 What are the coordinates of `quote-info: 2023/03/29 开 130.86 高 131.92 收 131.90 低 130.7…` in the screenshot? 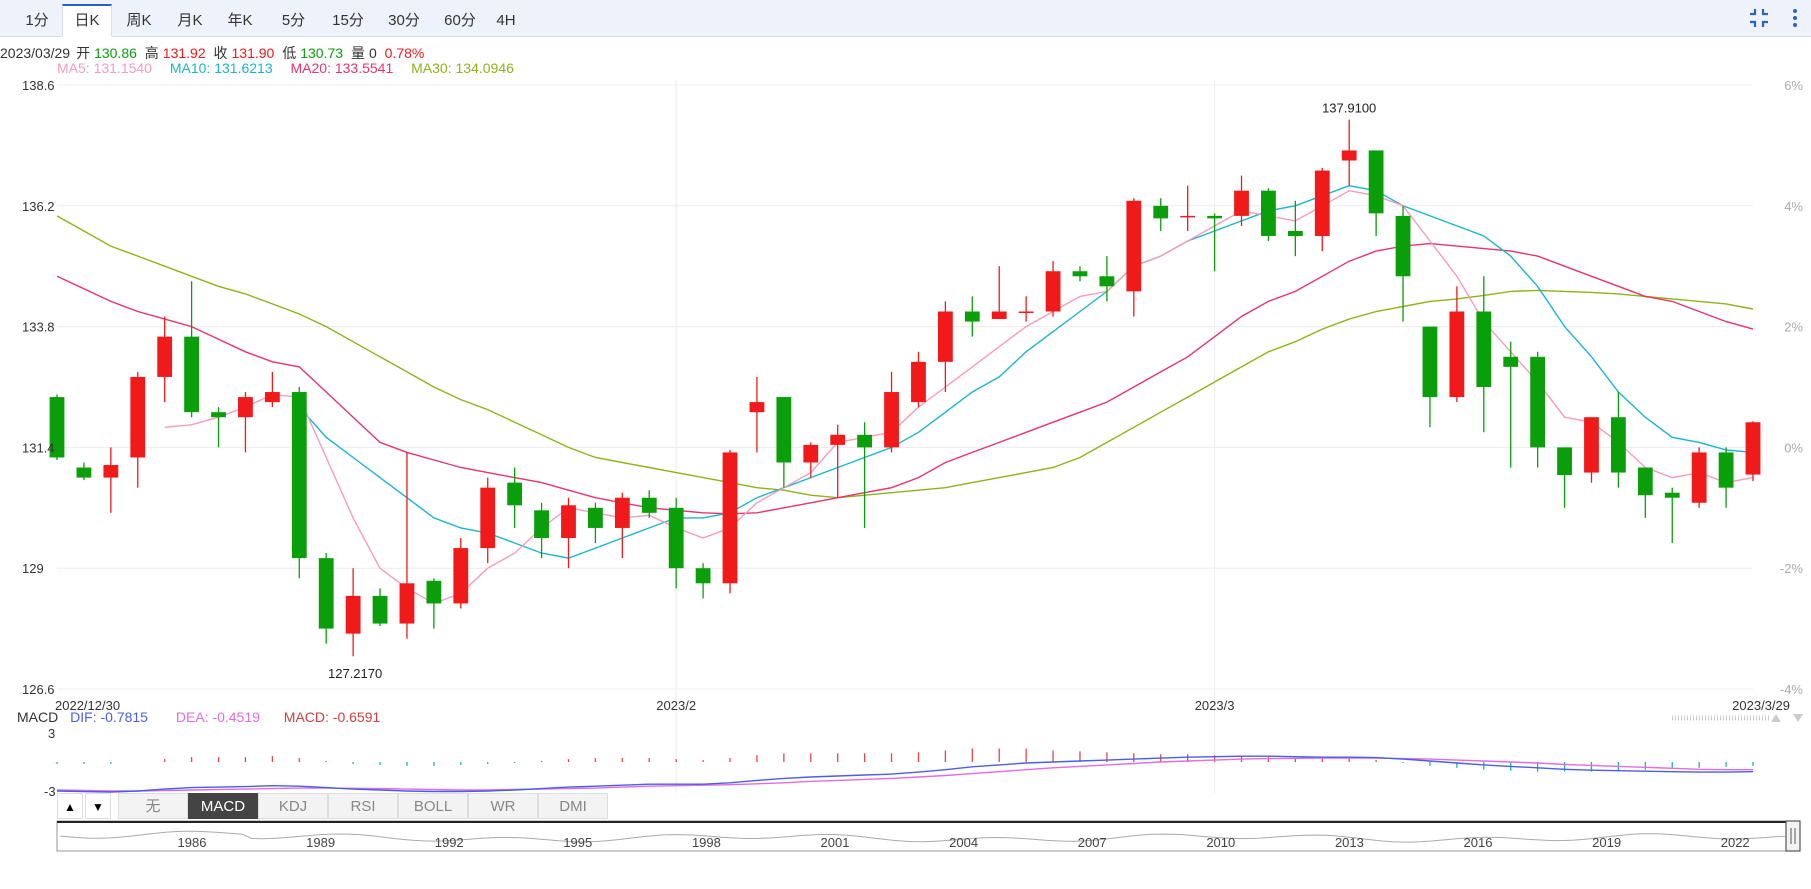 It's located at (214, 53).